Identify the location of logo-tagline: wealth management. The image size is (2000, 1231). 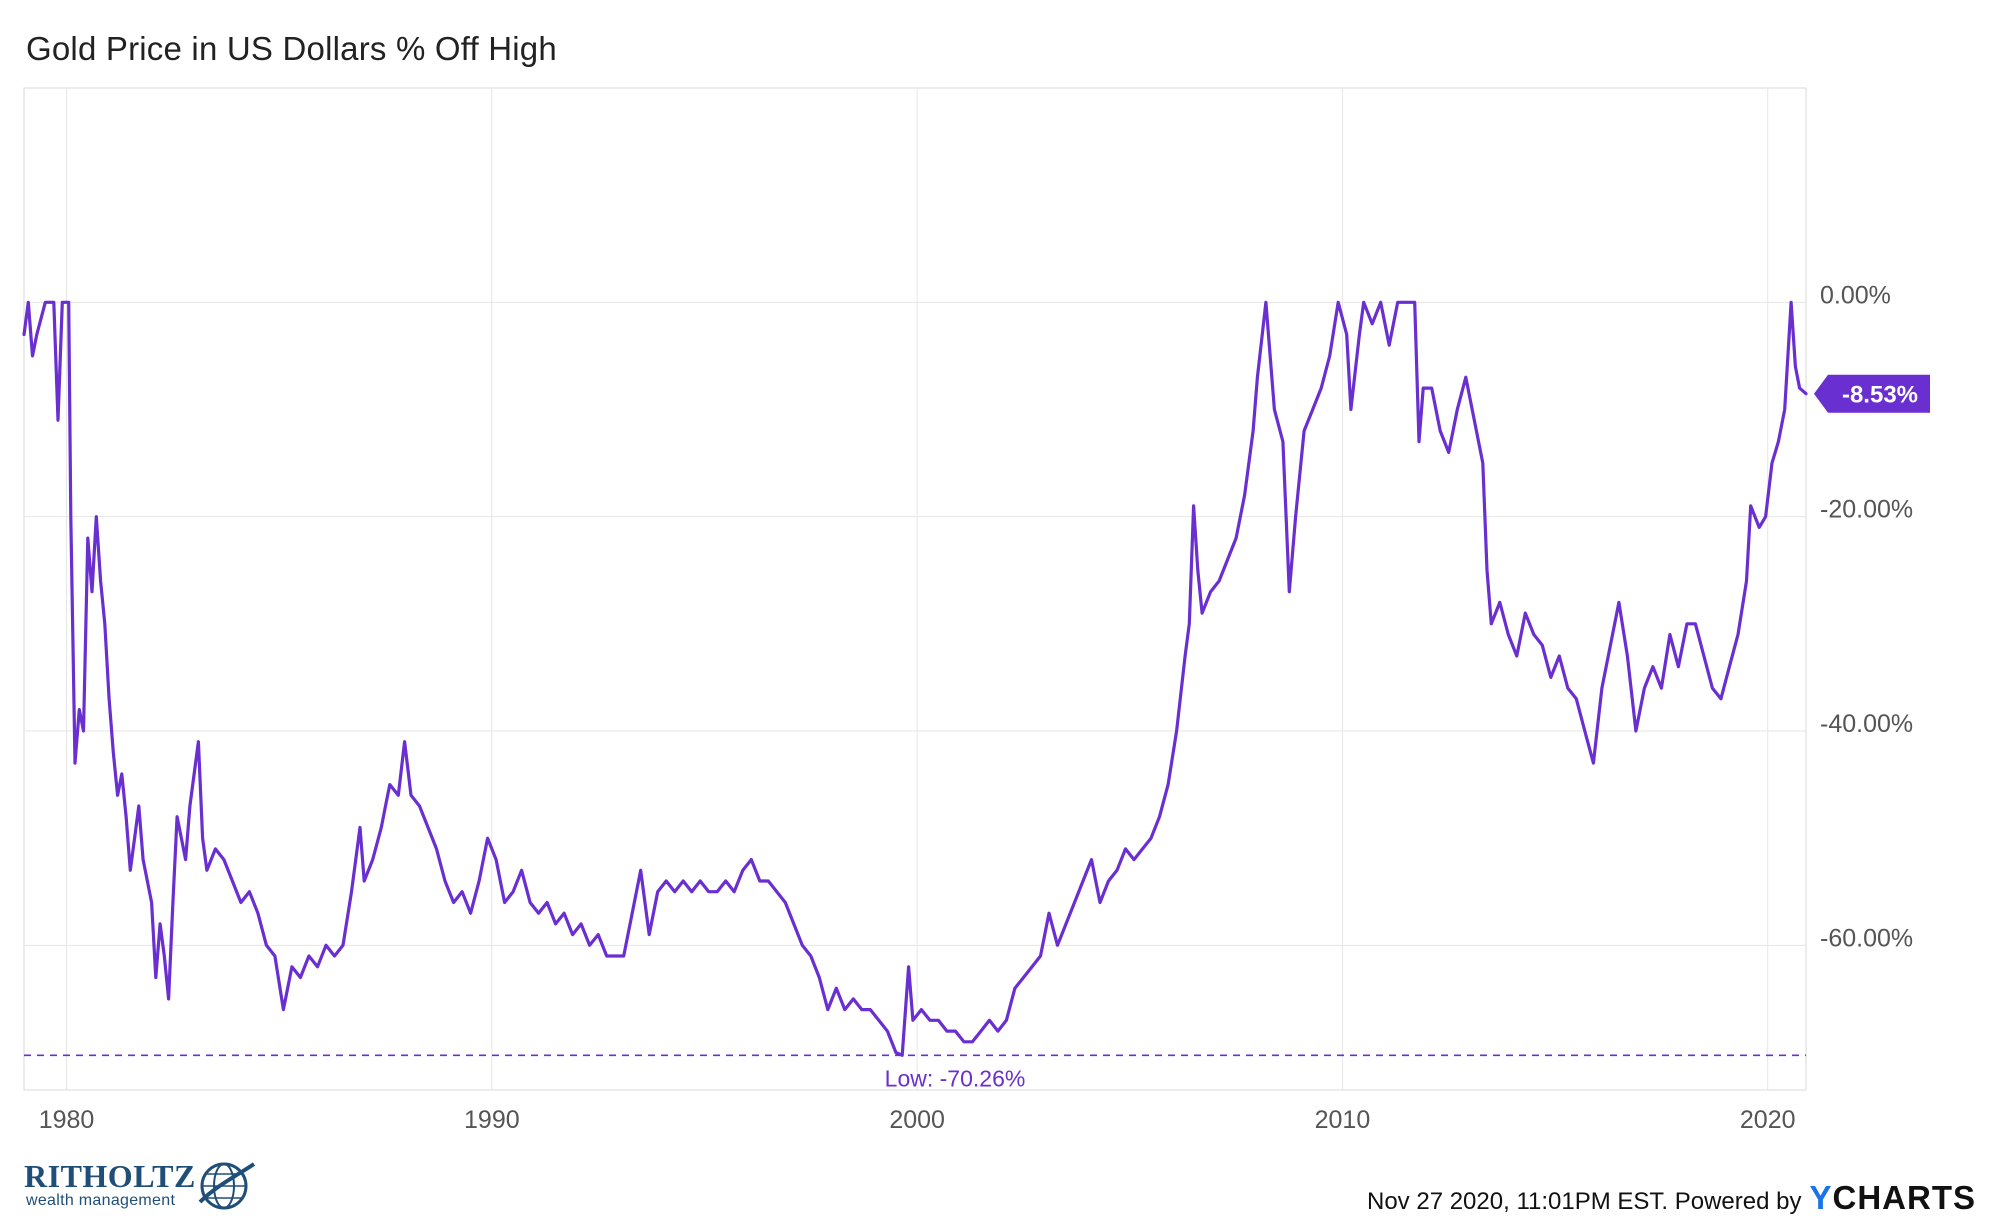
(101, 1200).